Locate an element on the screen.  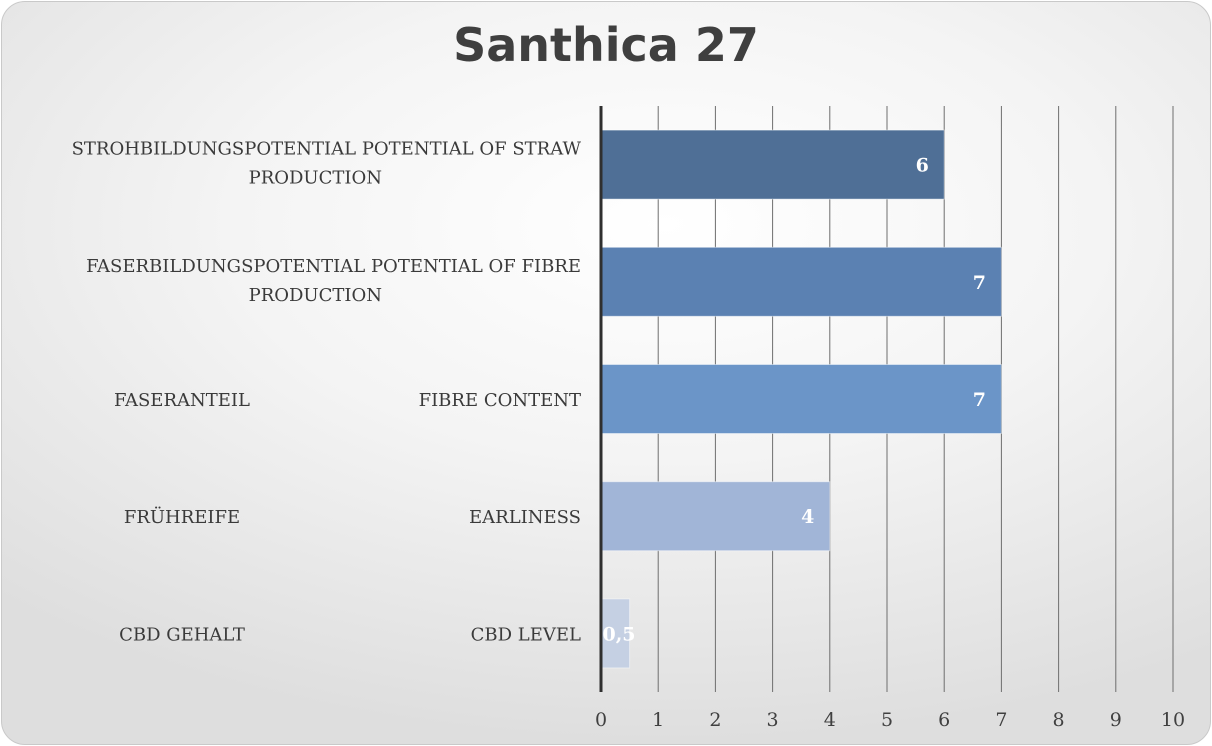
x-tick-label: 2 is located at coordinates (715, 720).